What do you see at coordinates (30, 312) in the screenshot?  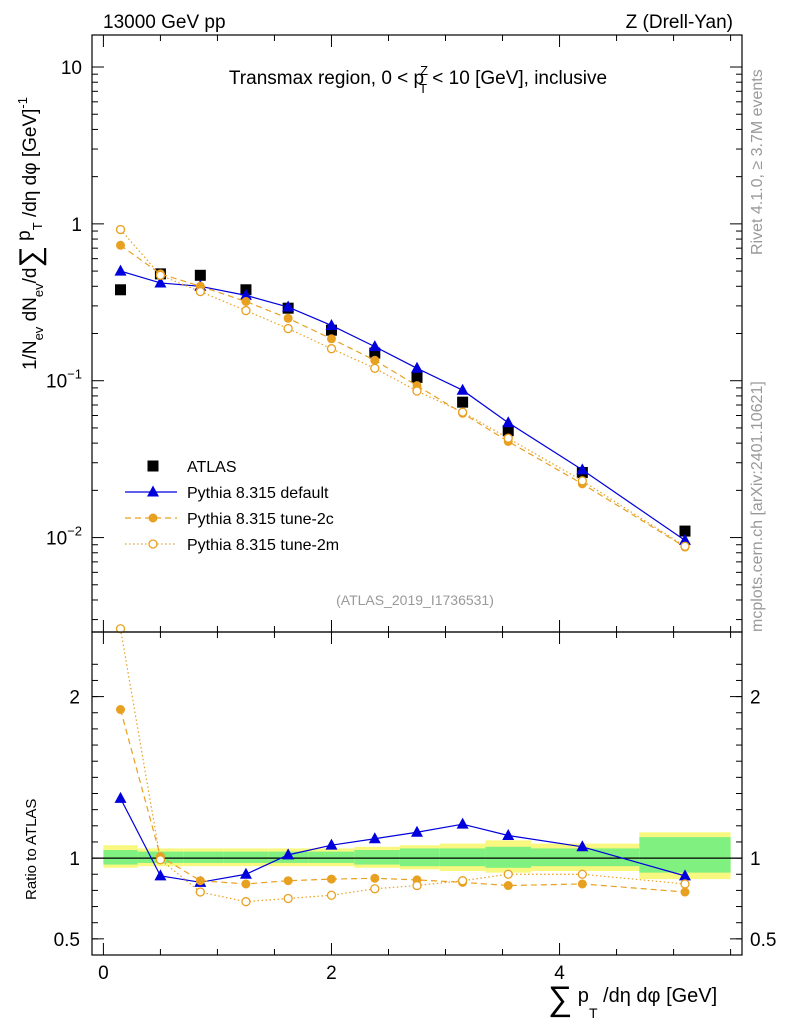 I see `ylabel-c: dN` at bounding box center [30, 312].